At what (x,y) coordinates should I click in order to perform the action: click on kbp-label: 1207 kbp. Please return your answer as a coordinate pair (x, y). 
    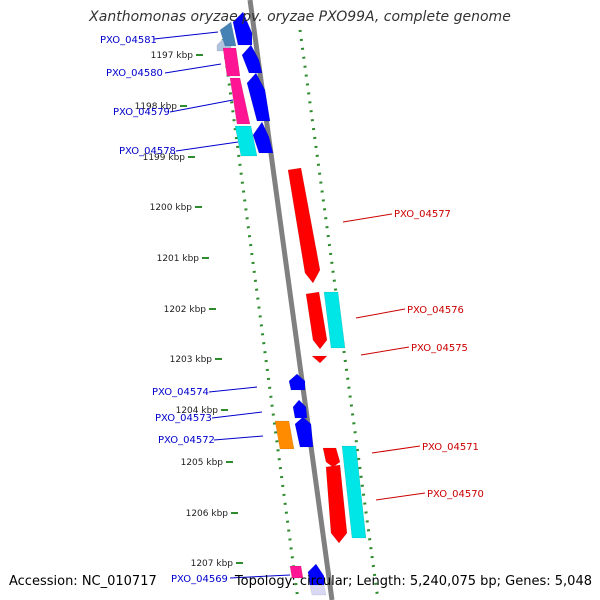
    Looking at the image, I should click on (212, 564).